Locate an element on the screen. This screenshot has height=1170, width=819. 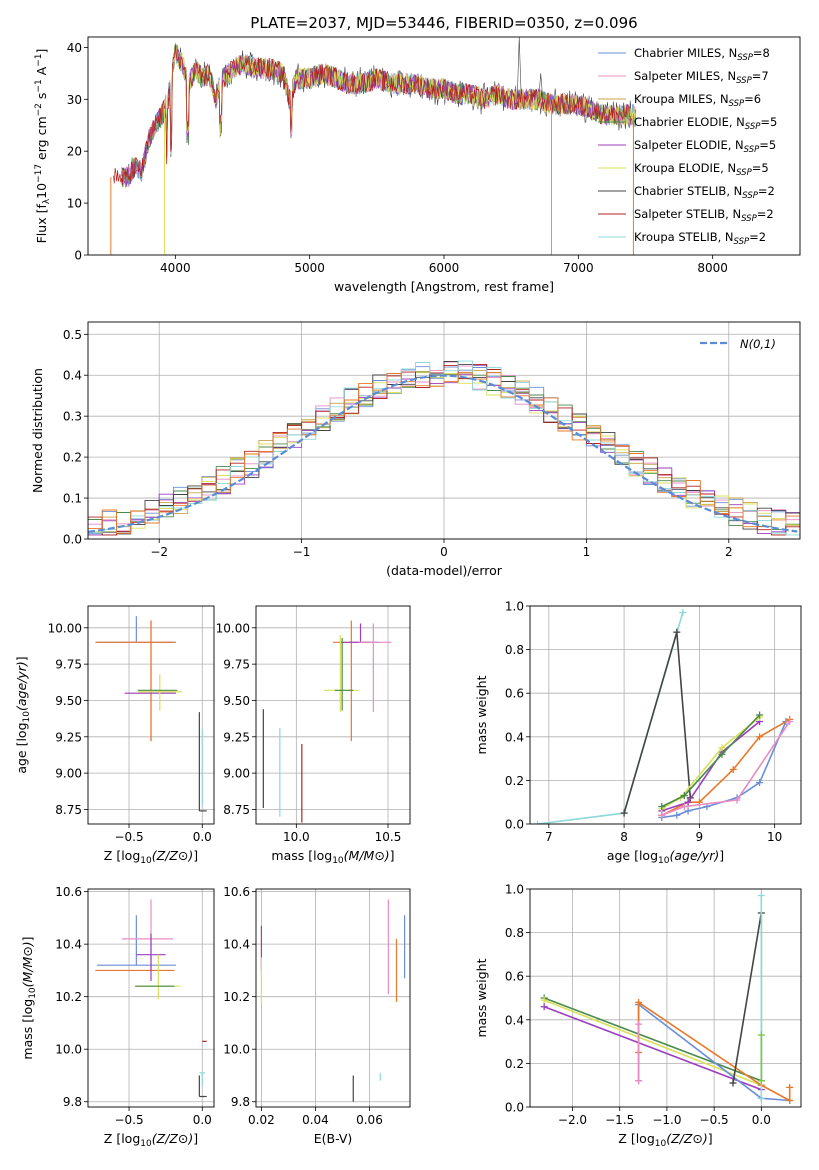
x-axis-label: E(B-V) is located at coordinates (333, 1138).